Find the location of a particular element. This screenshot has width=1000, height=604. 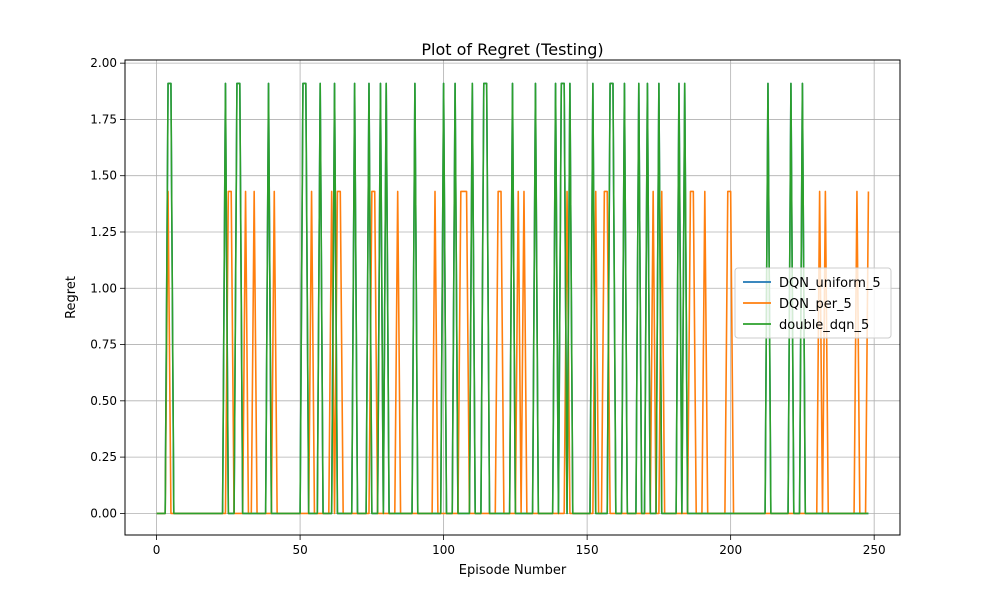

y-tick-label: 1.75 is located at coordinates (103, 119).